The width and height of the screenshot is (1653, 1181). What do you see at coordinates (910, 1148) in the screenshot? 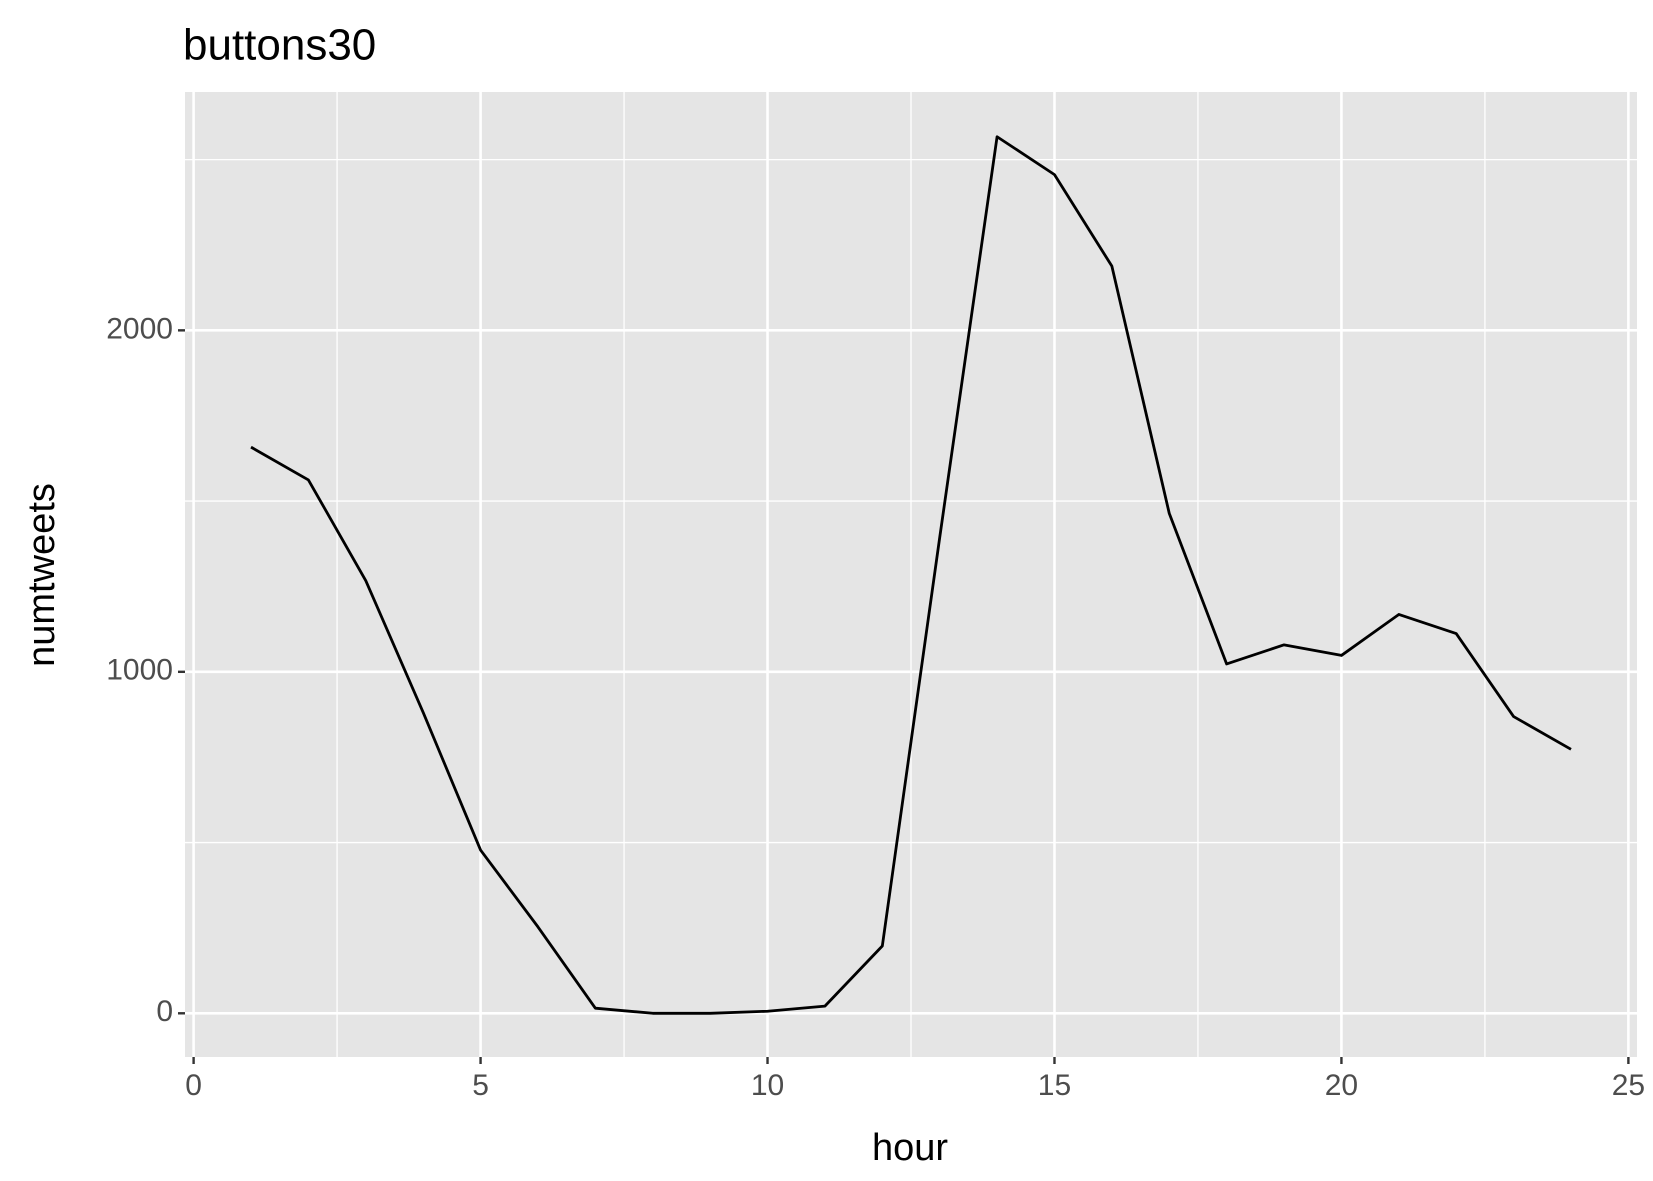
I see `x-axis-title: hour` at bounding box center [910, 1148].